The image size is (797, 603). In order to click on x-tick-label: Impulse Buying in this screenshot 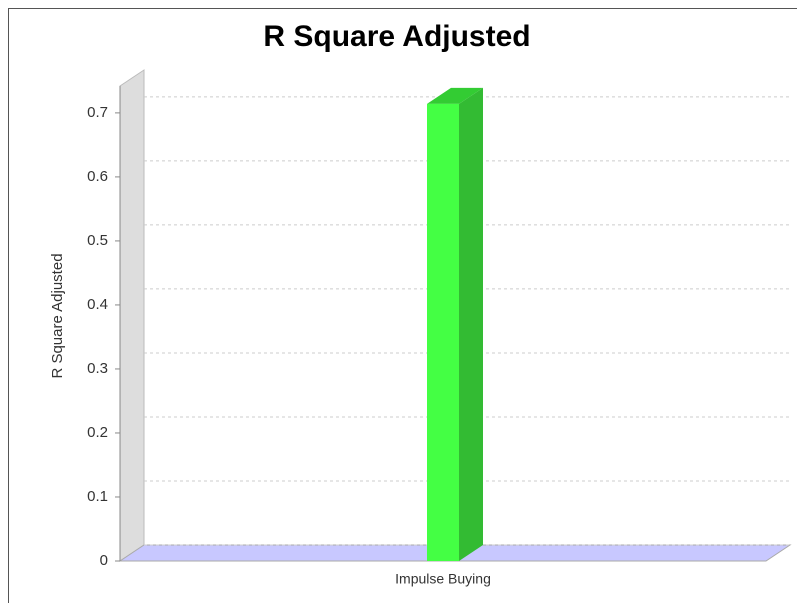, I will do `click(443, 579)`.